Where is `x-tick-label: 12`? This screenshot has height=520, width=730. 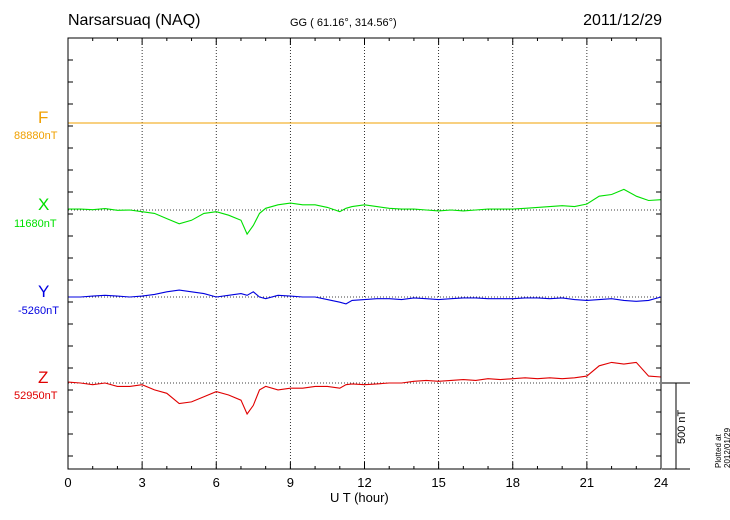
x-tick-label: 12 is located at coordinates (364, 482).